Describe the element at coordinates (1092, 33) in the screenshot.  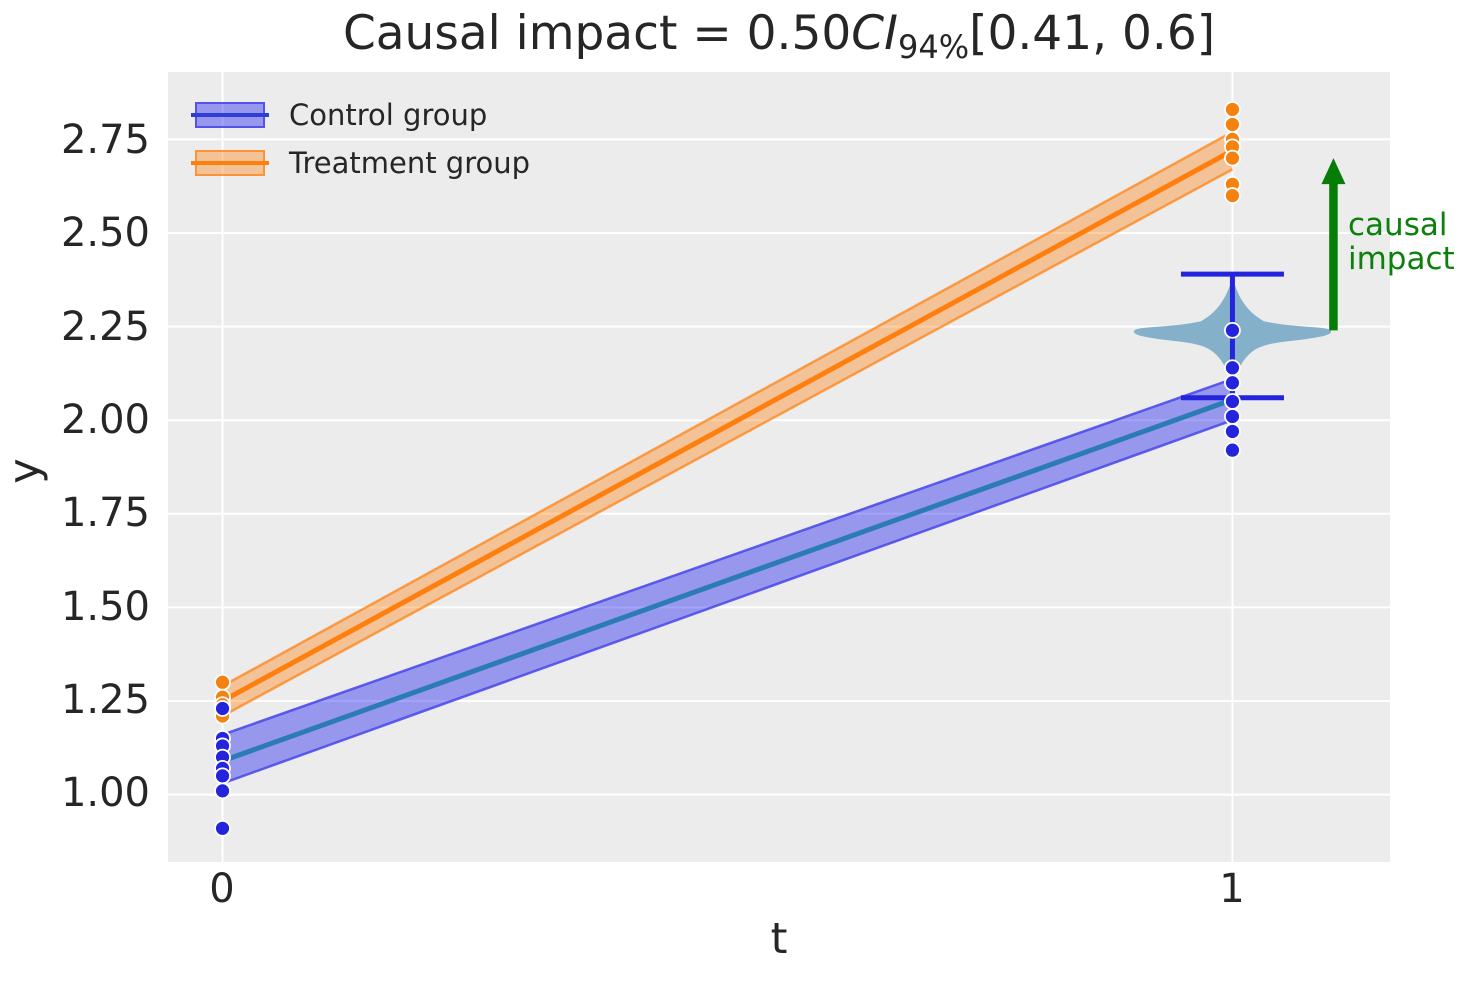
I see `chart-title-interval: [0.41, 0.6]` at that location.